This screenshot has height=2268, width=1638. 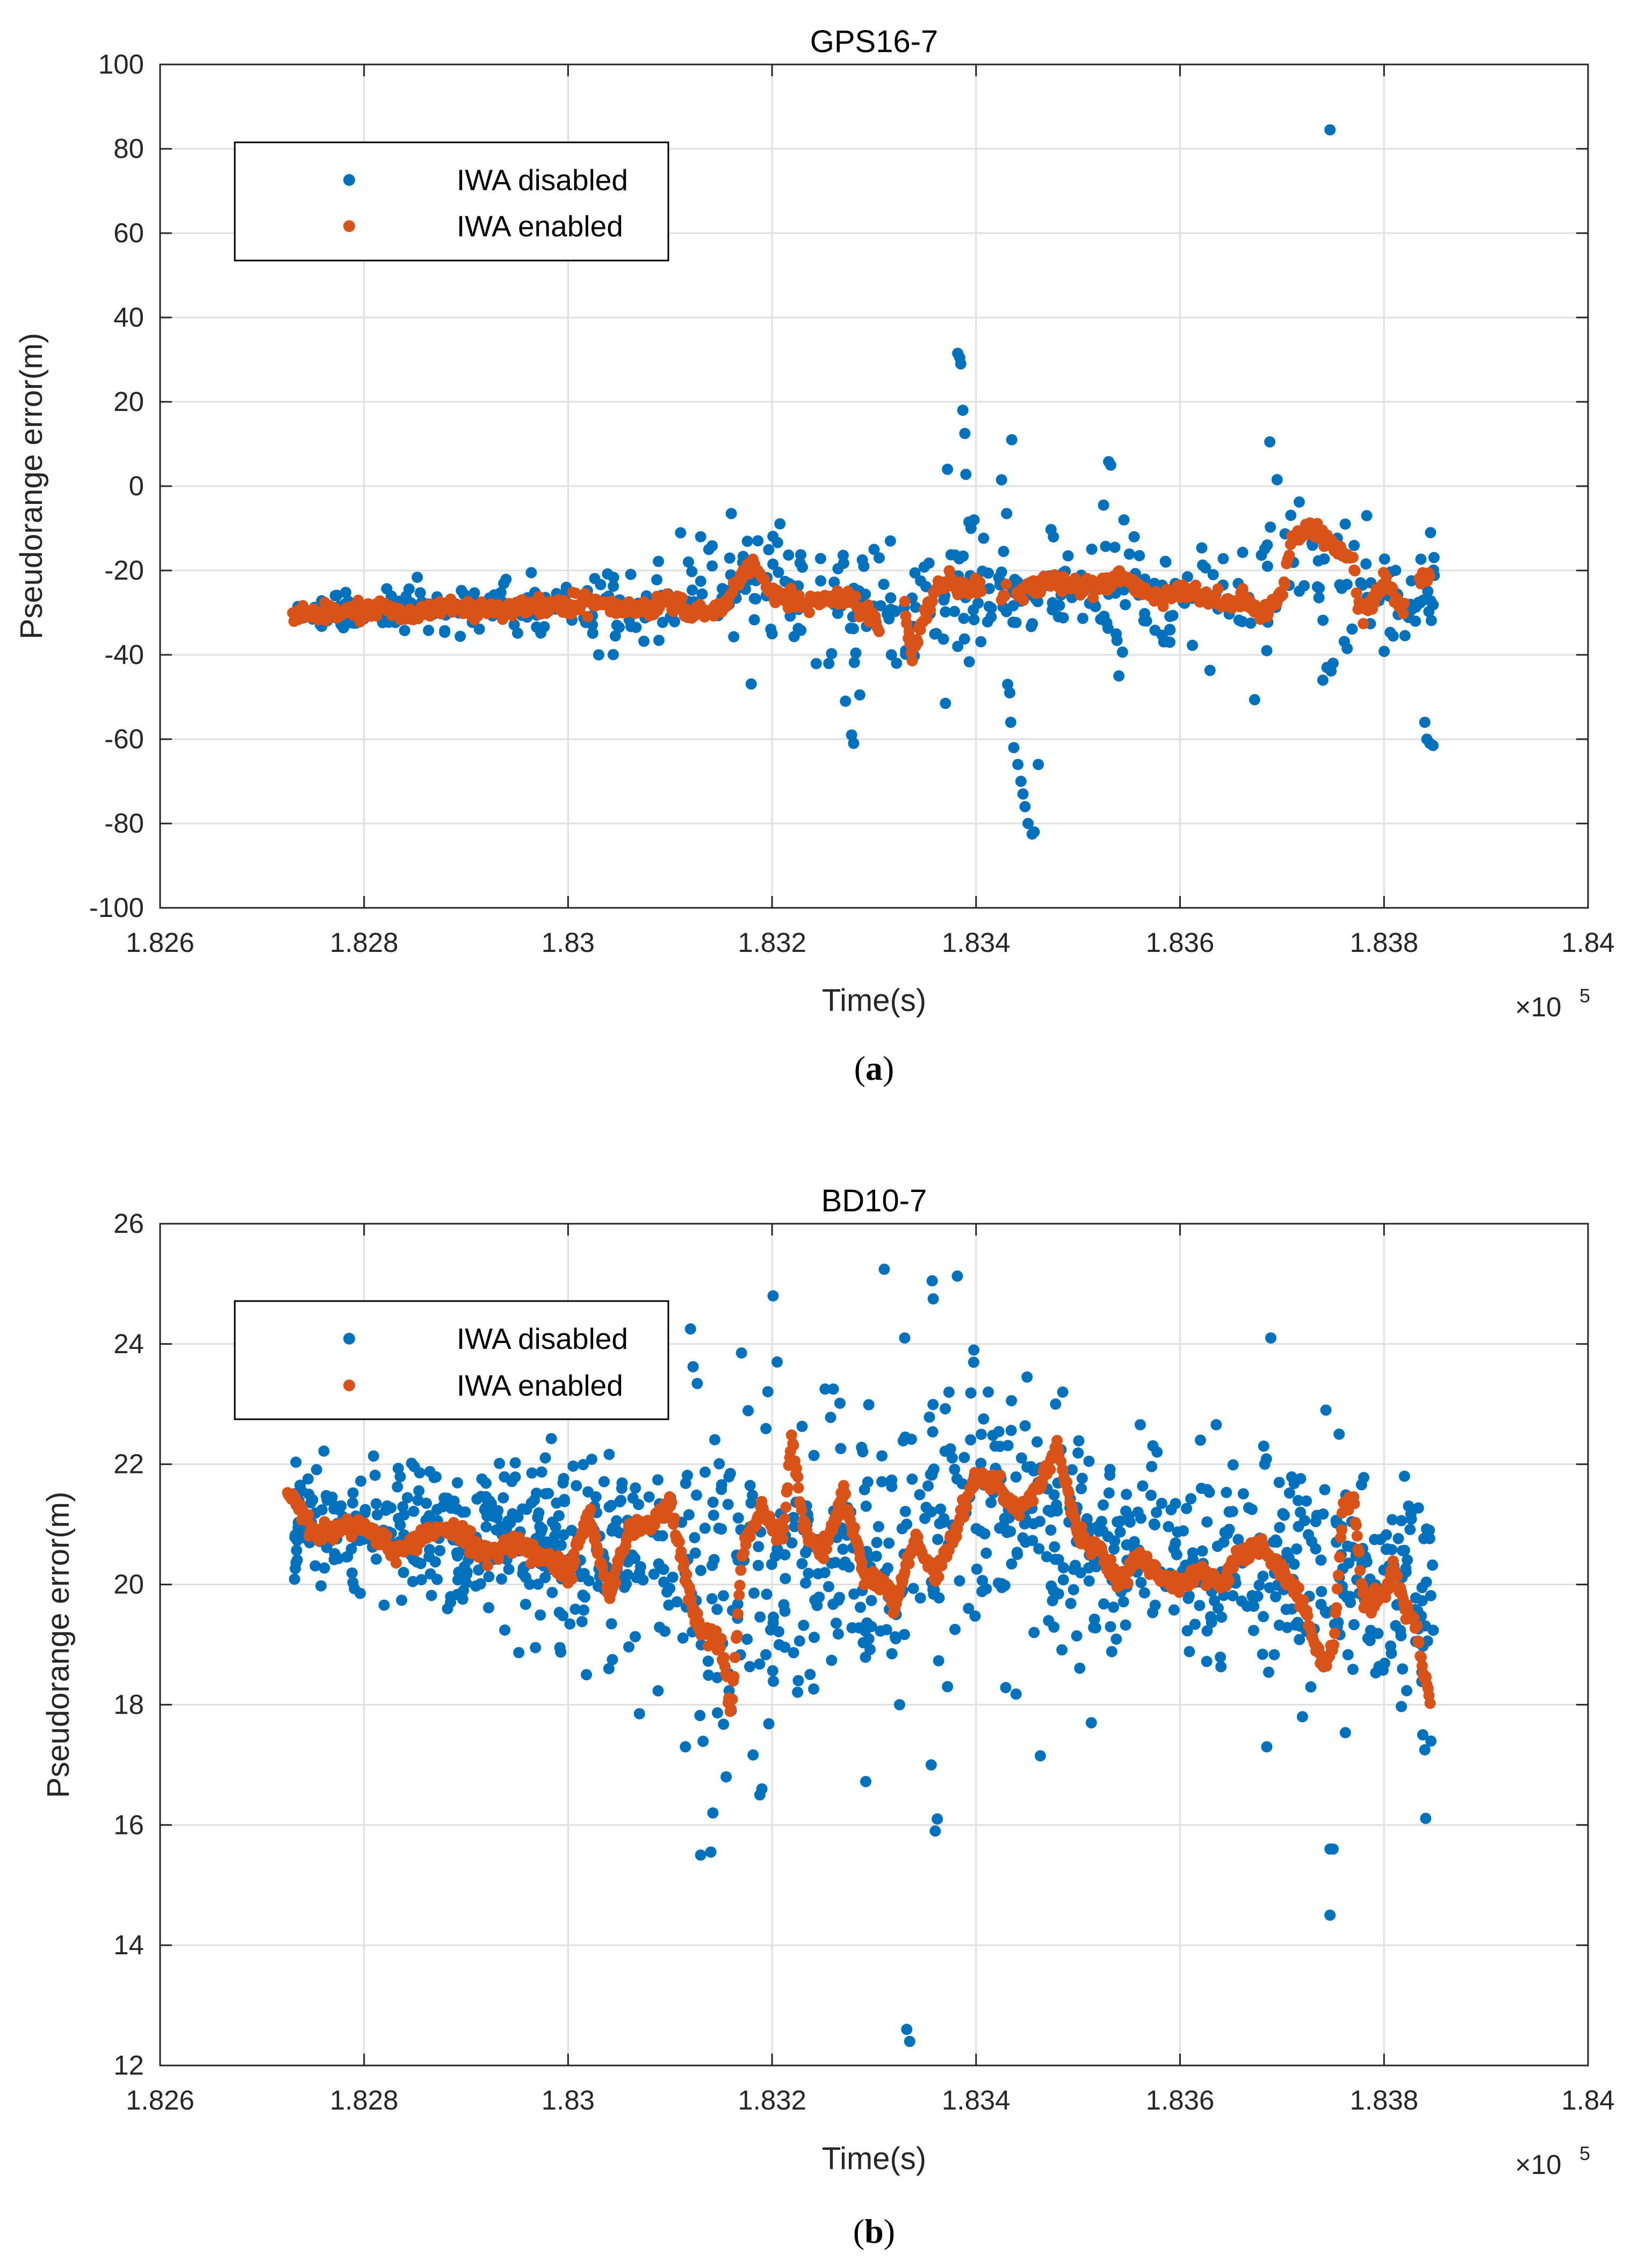 What do you see at coordinates (129, 401) in the screenshot?
I see `chart-a-y-tick-label: 20` at bounding box center [129, 401].